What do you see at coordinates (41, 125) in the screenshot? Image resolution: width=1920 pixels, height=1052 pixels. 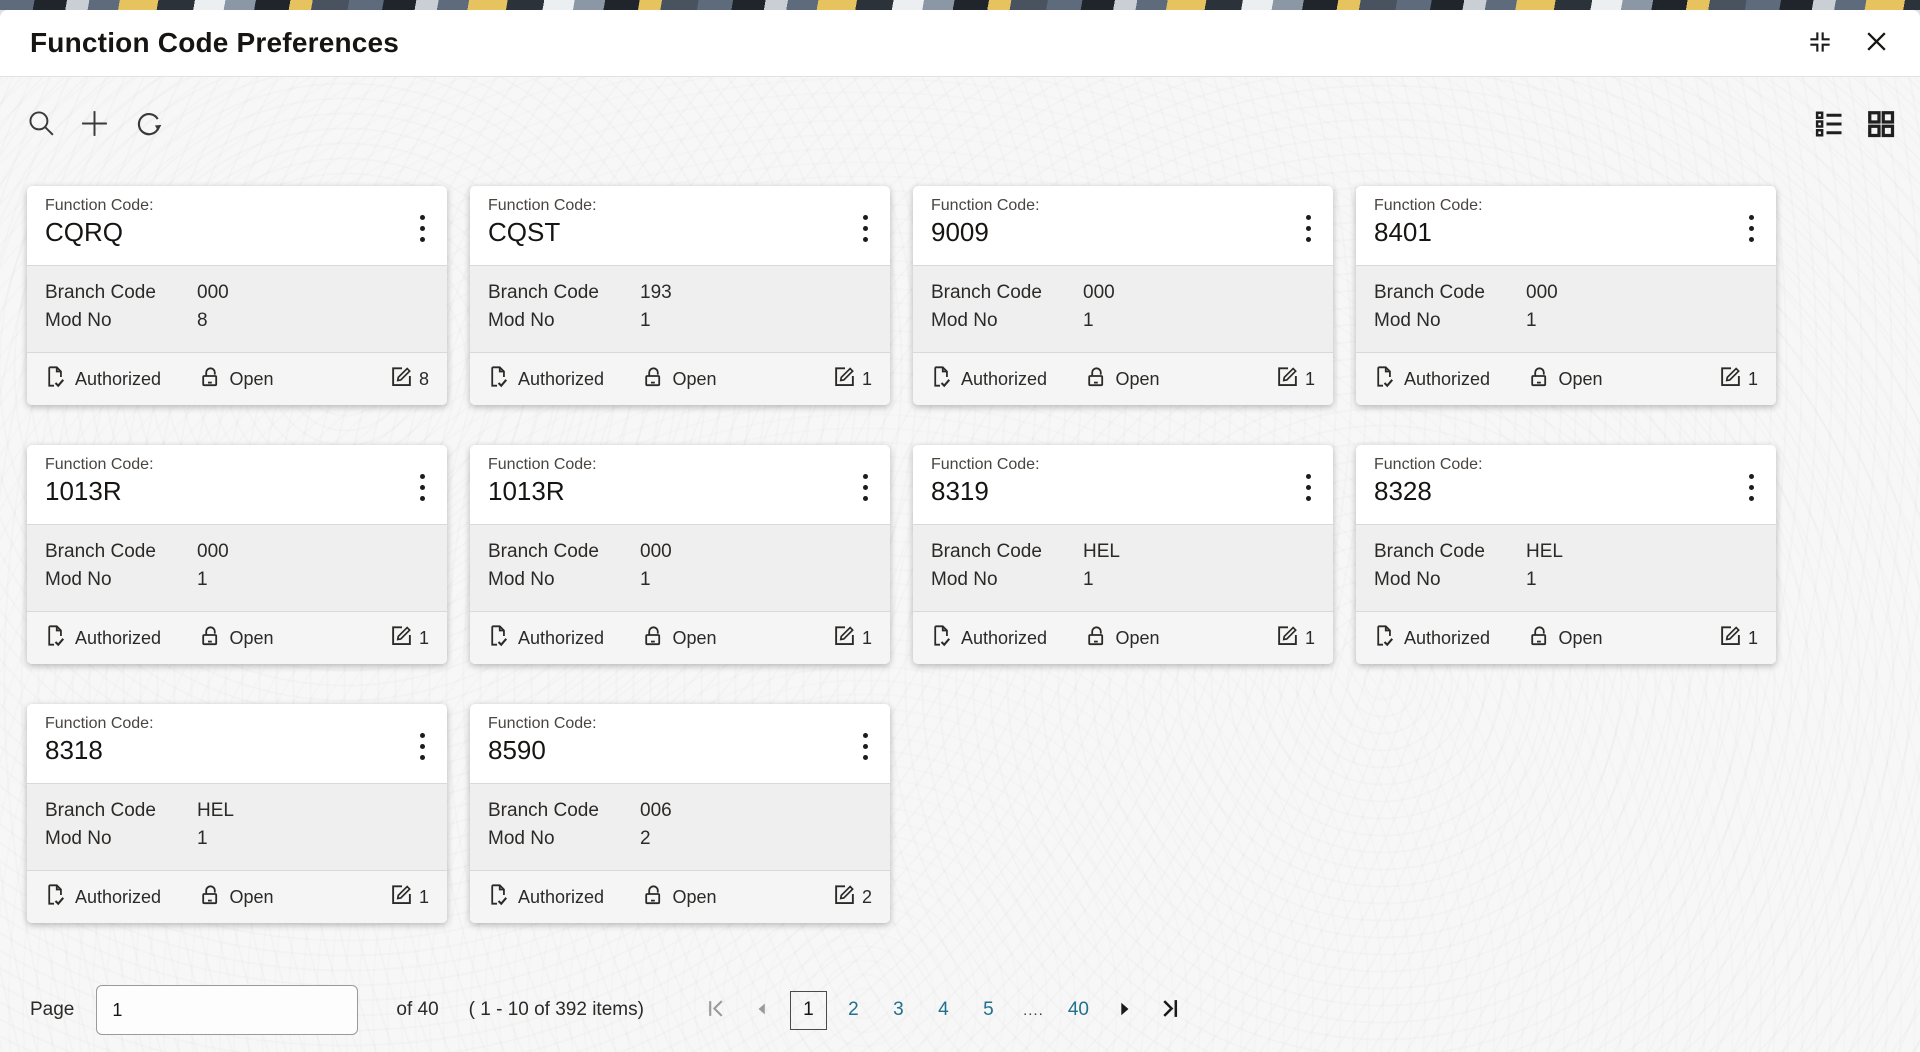 I see `search-button` at bounding box center [41, 125].